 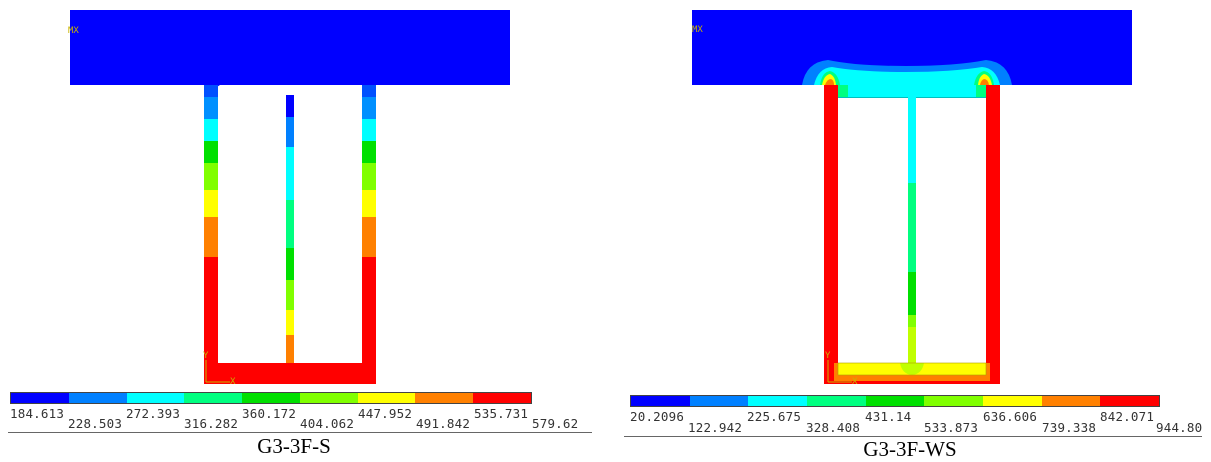 I want to click on figure-caption: G3-3F-S, so click(x=294, y=446).